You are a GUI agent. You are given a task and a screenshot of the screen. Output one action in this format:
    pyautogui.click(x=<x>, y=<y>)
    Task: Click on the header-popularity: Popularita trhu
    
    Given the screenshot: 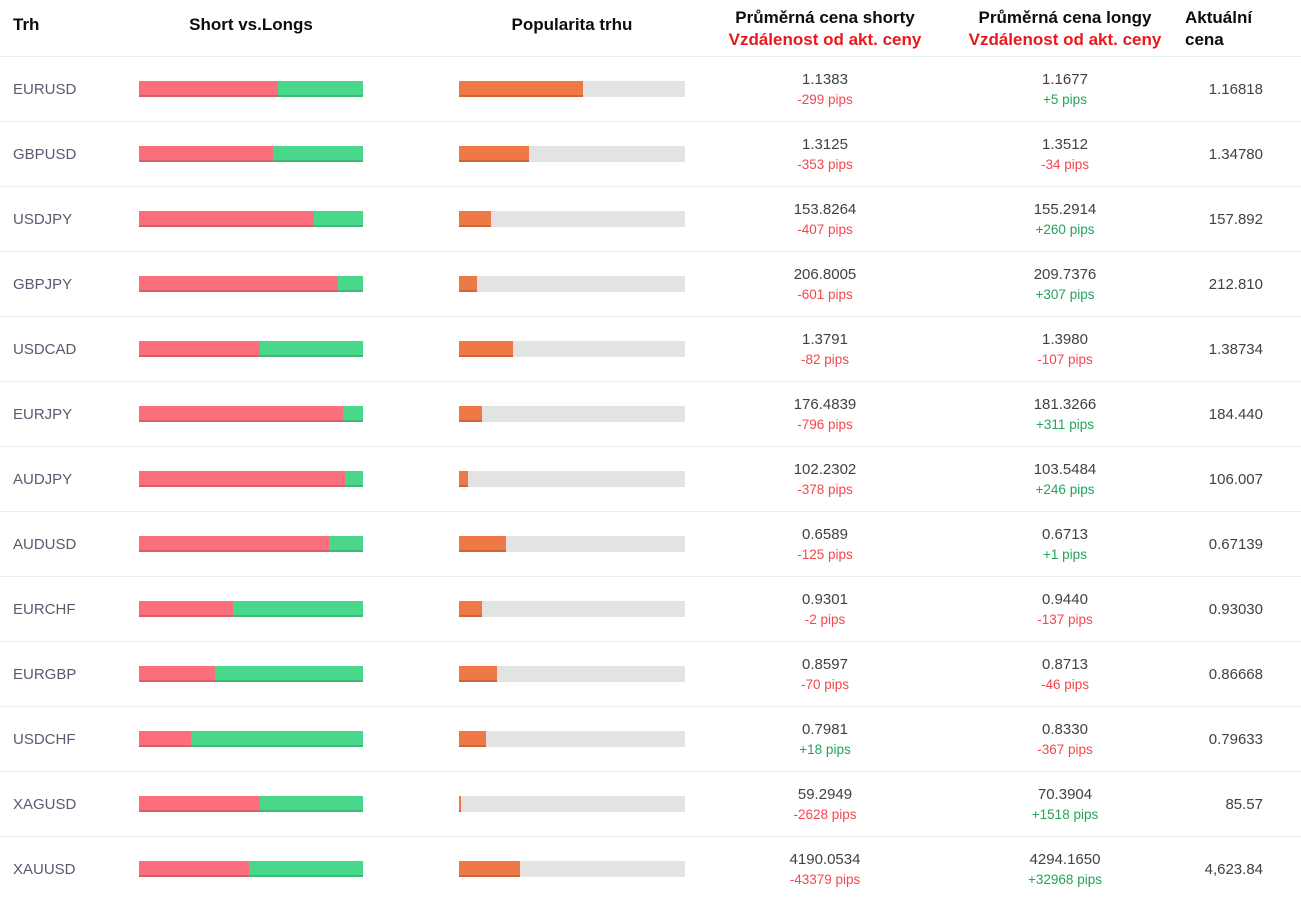 What is the action you would take?
    pyautogui.click(x=572, y=24)
    